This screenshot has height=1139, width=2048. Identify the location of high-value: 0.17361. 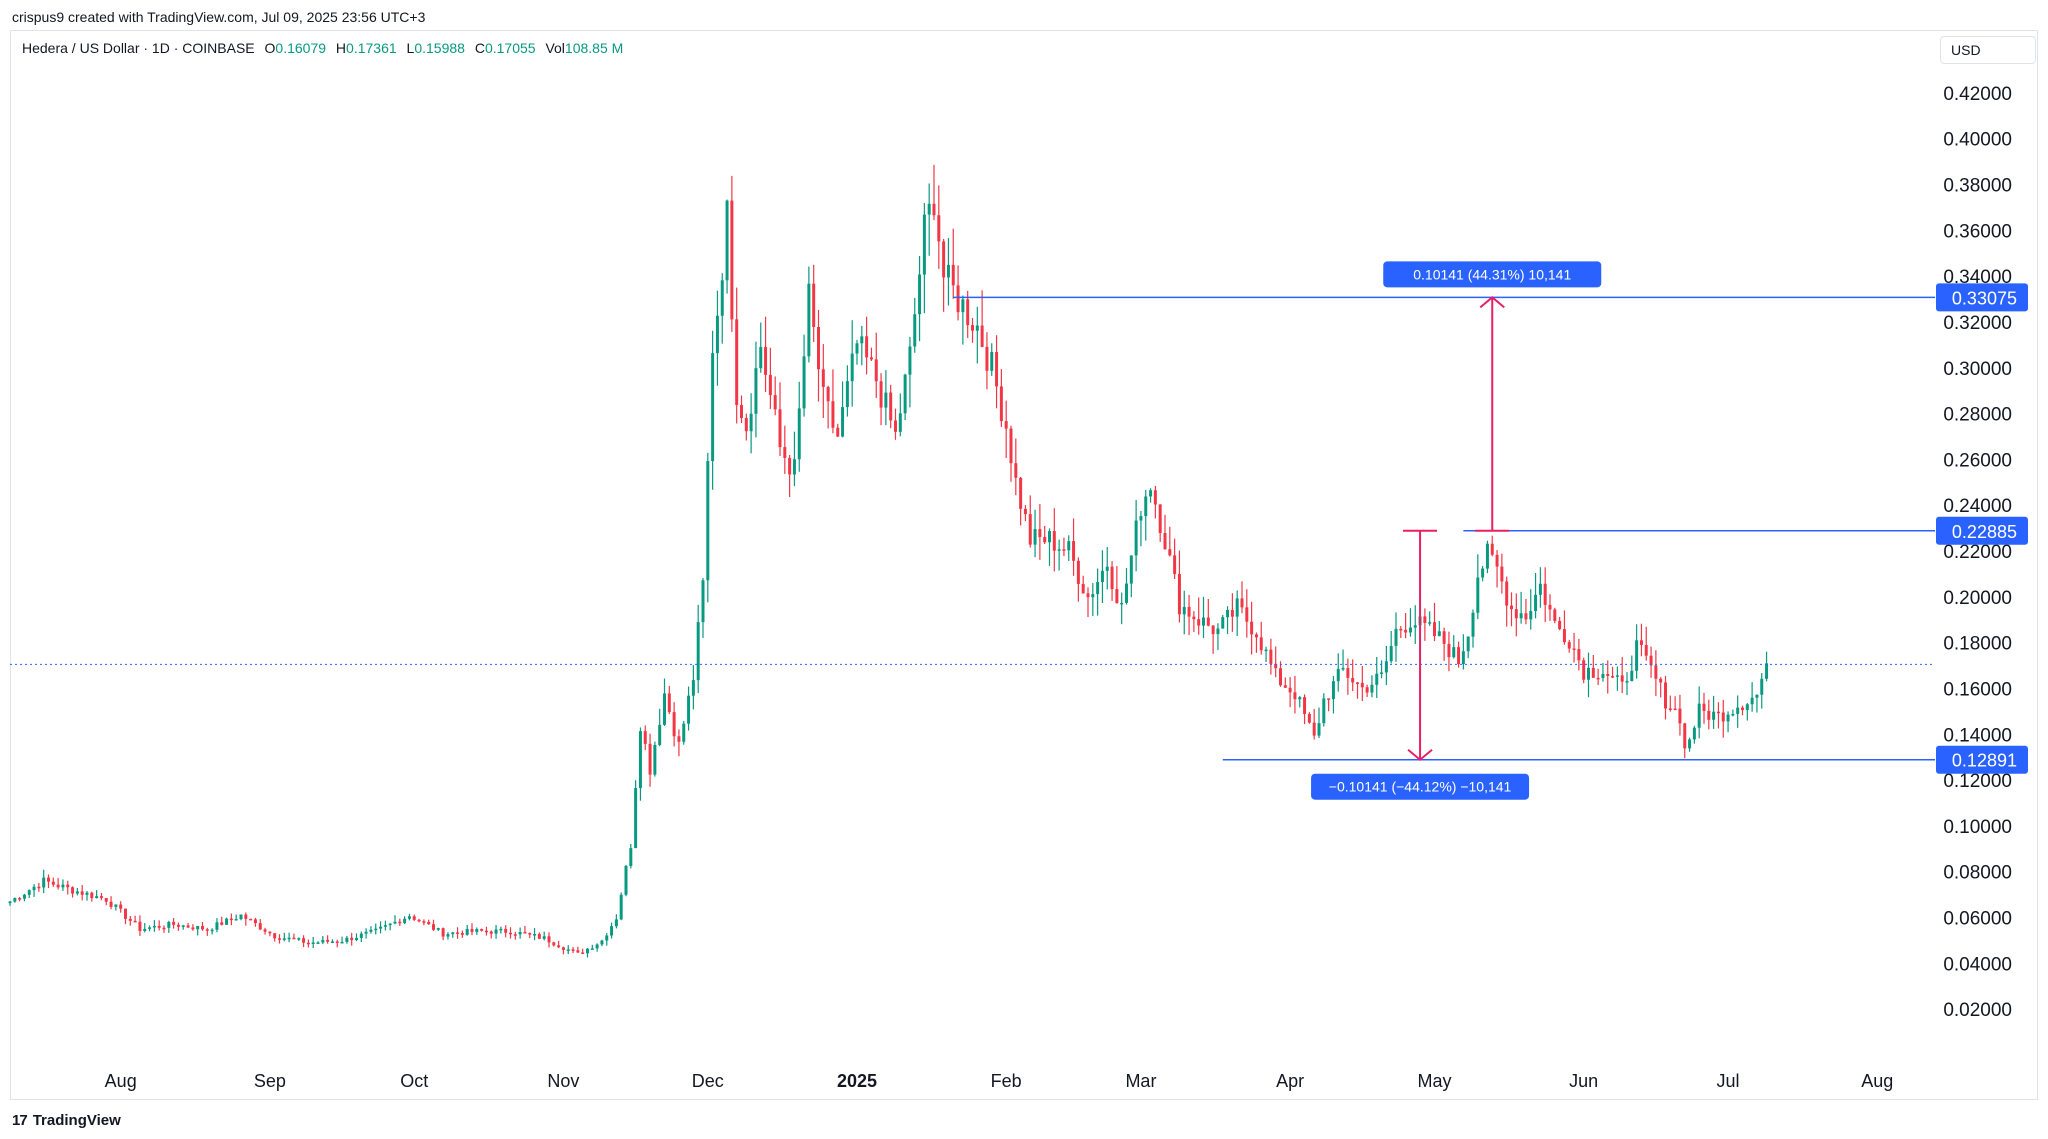
(371, 48).